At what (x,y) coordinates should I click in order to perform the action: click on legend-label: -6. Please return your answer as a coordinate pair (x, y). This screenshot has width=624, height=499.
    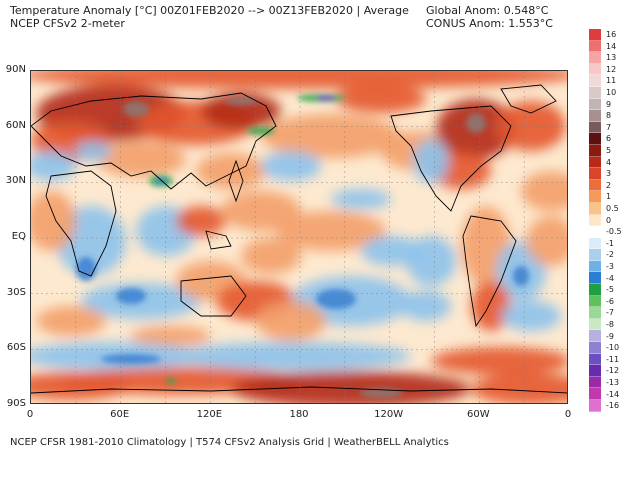
    Looking at the image, I should click on (610, 301).